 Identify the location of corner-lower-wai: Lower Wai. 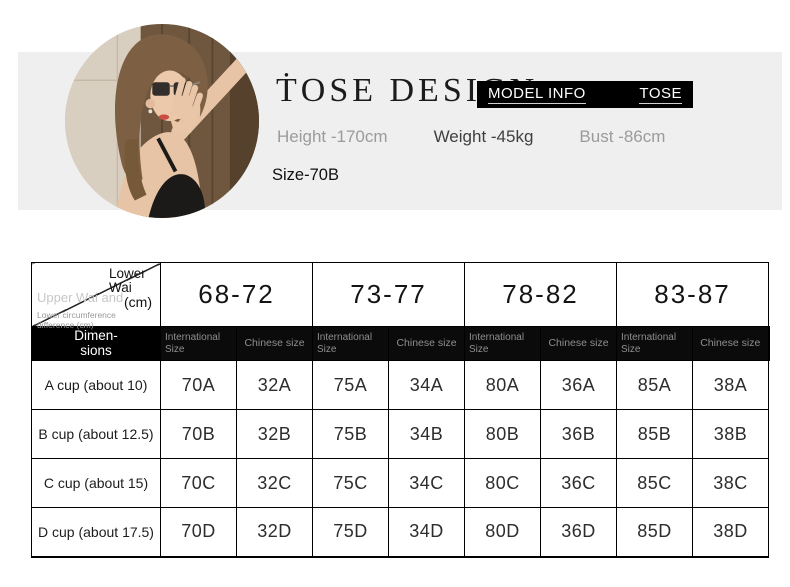
(127, 281).